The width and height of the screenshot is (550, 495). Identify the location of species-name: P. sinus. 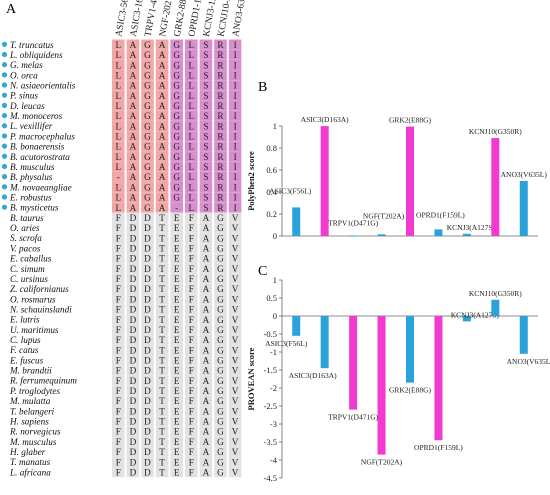
(23, 96).